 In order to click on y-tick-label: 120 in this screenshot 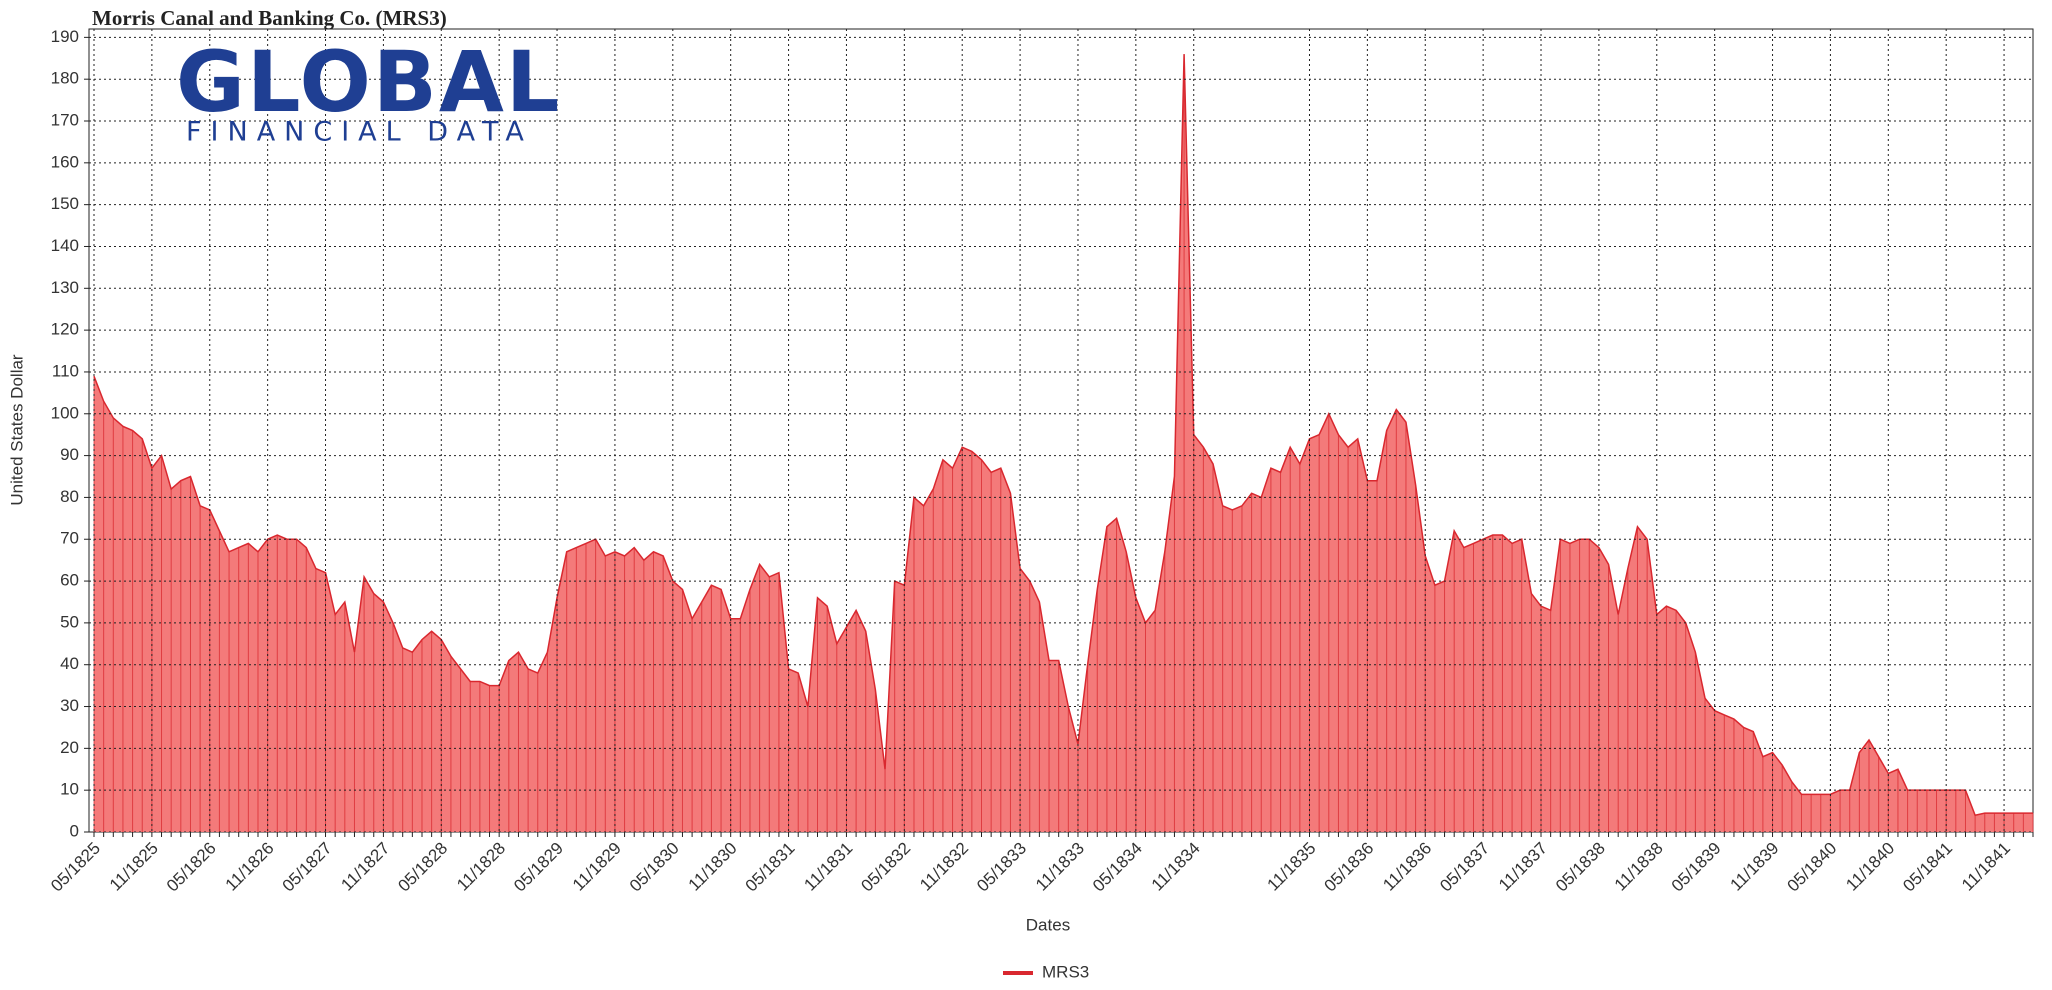, I will do `click(65, 329)`.